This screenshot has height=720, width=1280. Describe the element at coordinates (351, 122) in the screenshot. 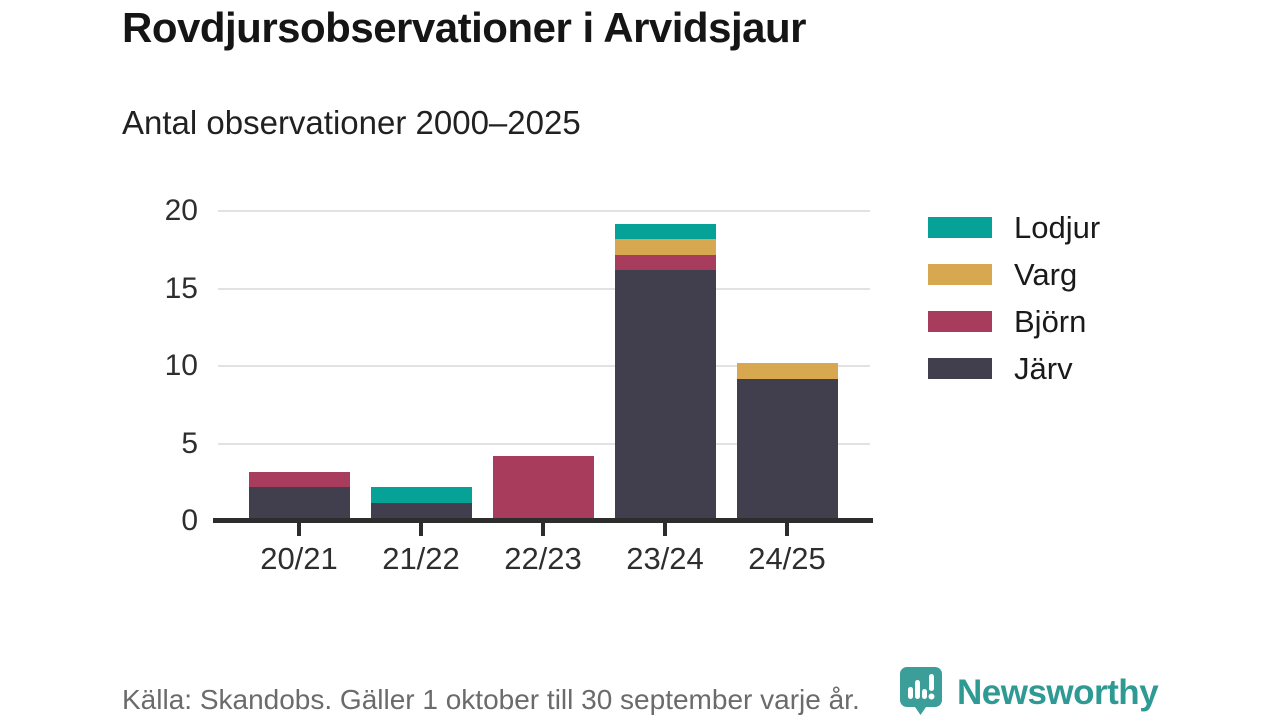

I see `chart-subtitle: Antal observationer 2000–2025` at that location.